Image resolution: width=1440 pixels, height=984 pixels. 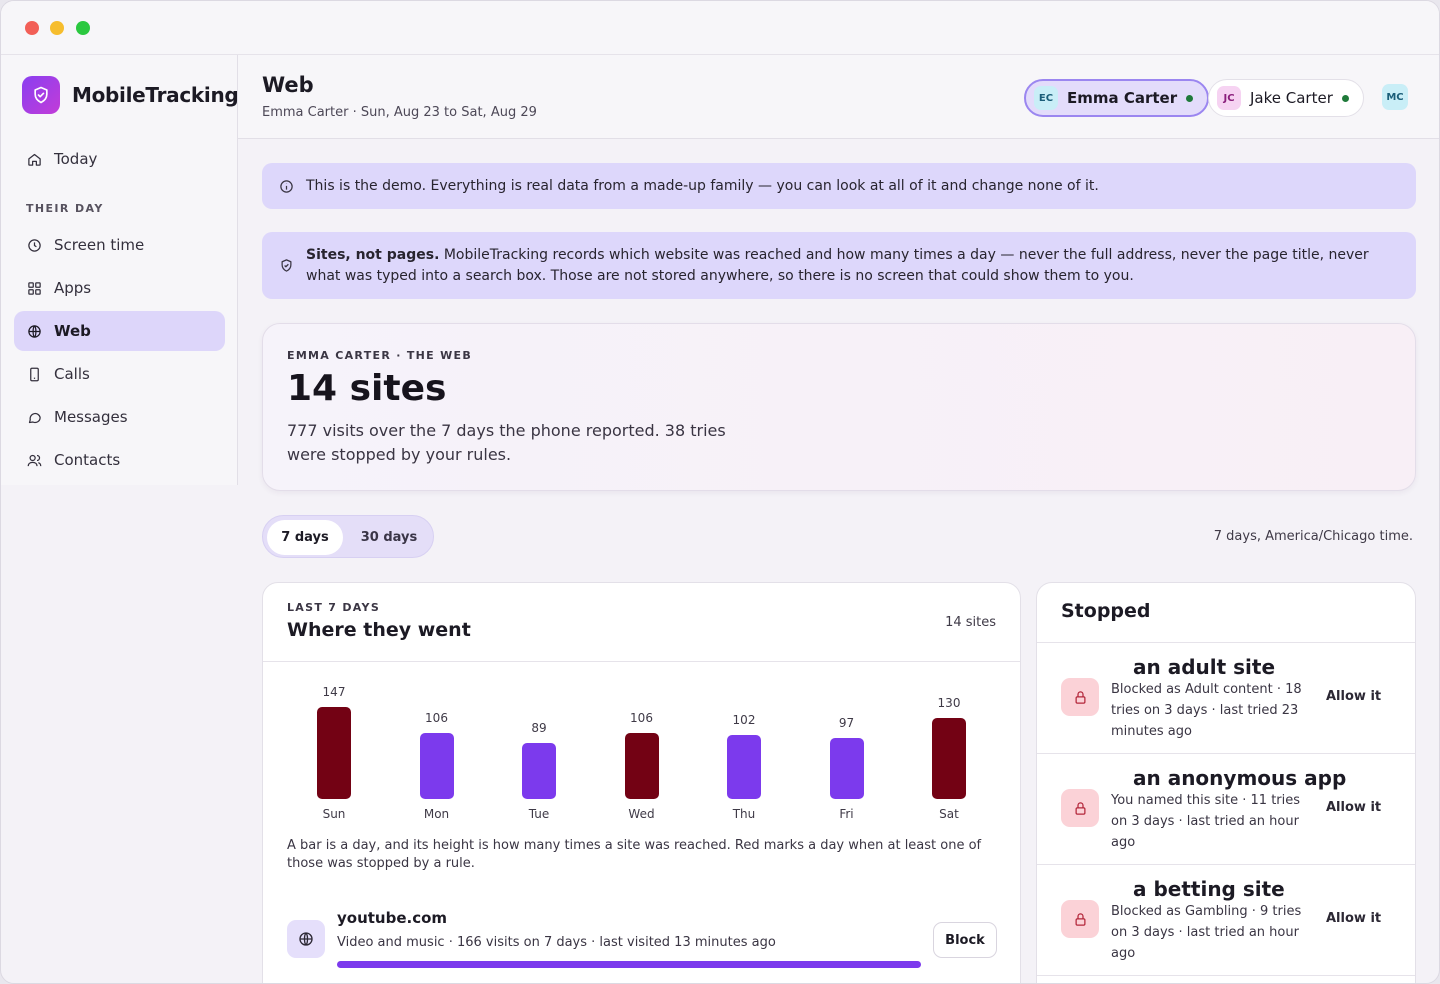 I want to click on bar-day-label: Sun, so click(x=334, y=814).